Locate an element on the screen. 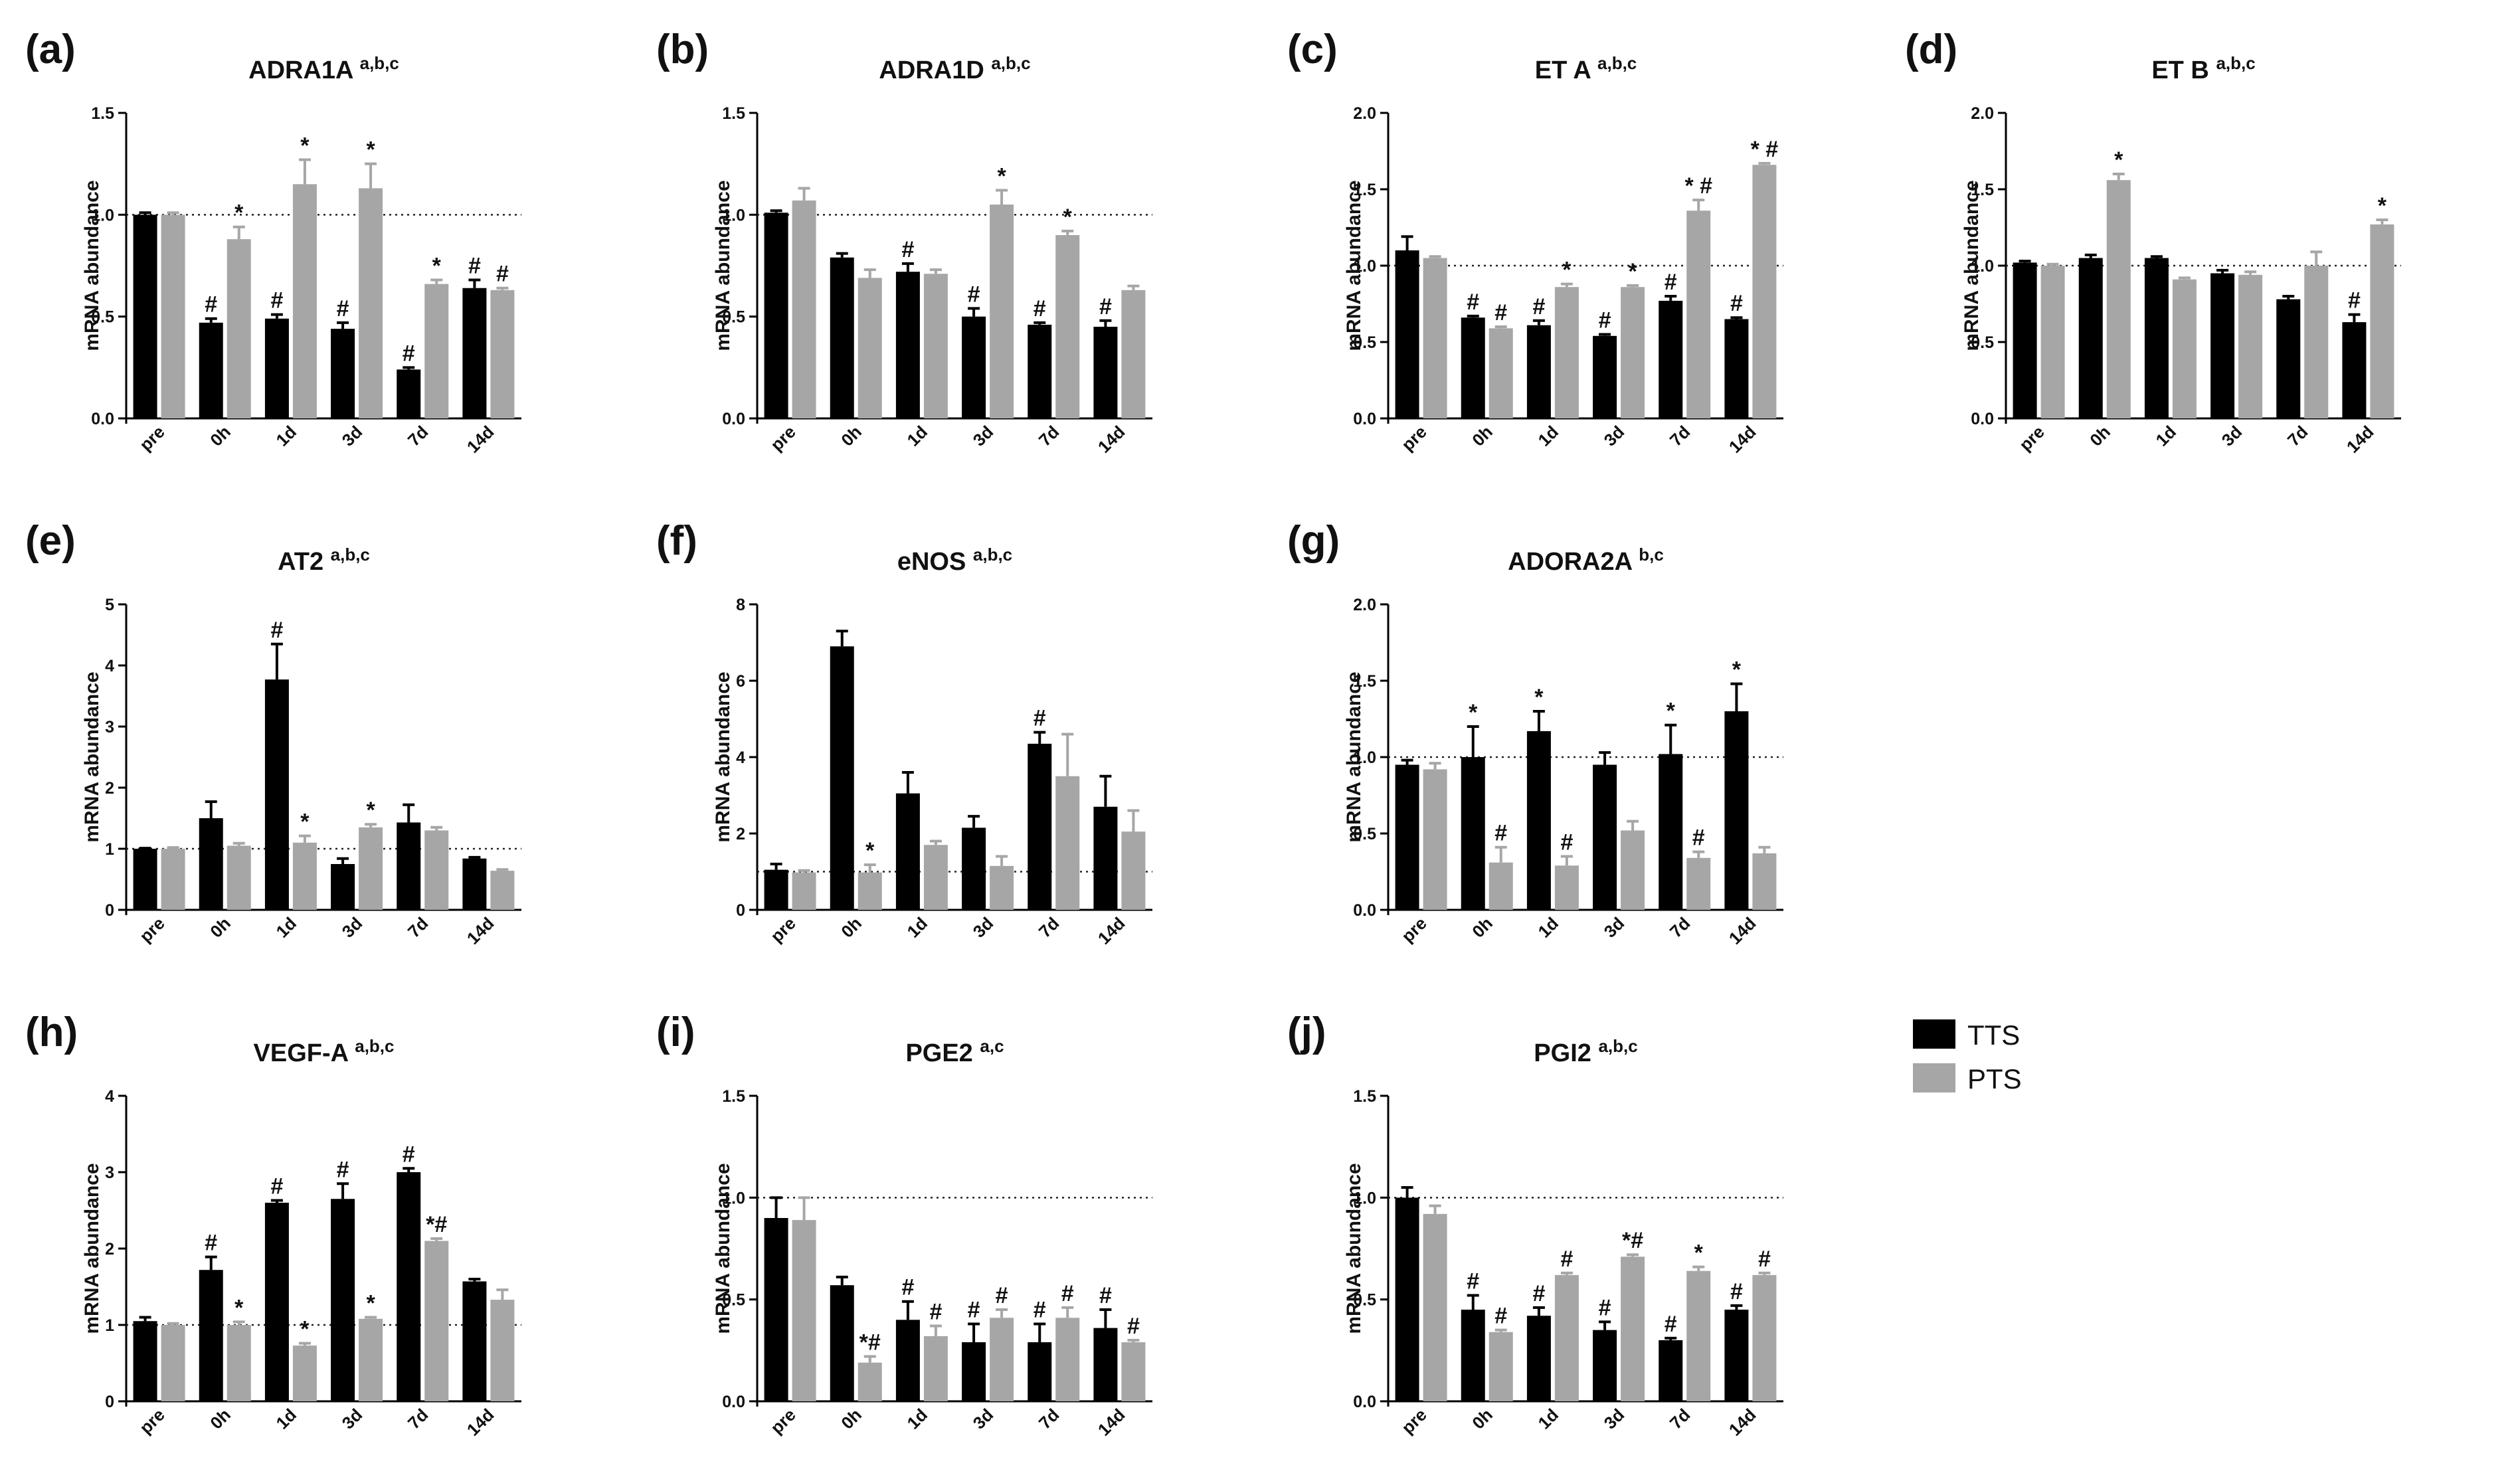 The width and height of the screenshot is (2520, 1479). panel-letter: (j) is located at coordinates (1306, 1032).